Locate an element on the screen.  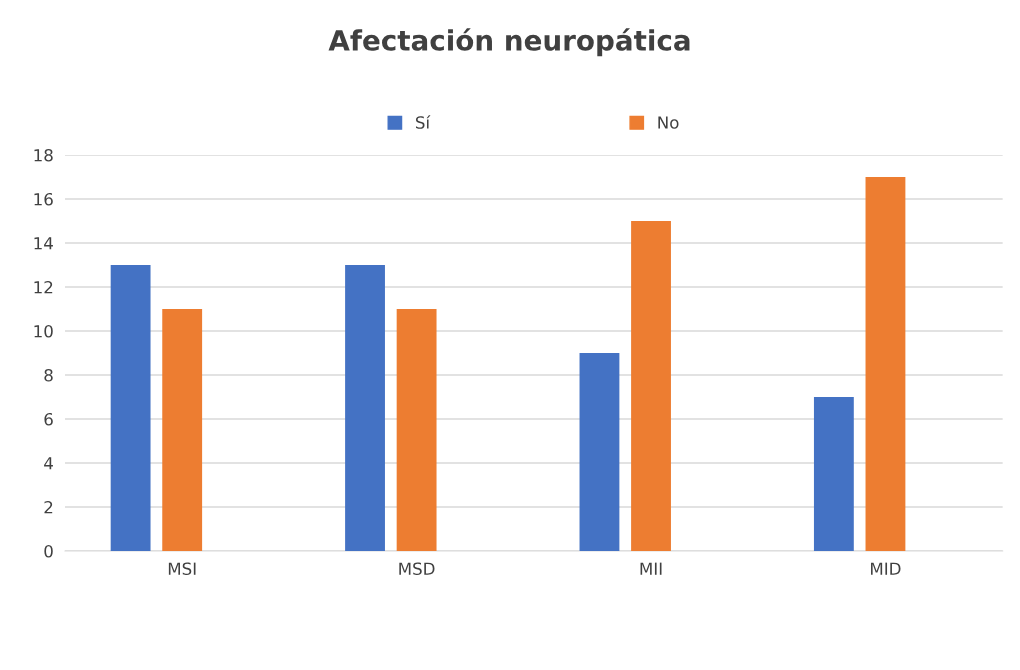
legend-label: No is located at coordinates (668, 122).